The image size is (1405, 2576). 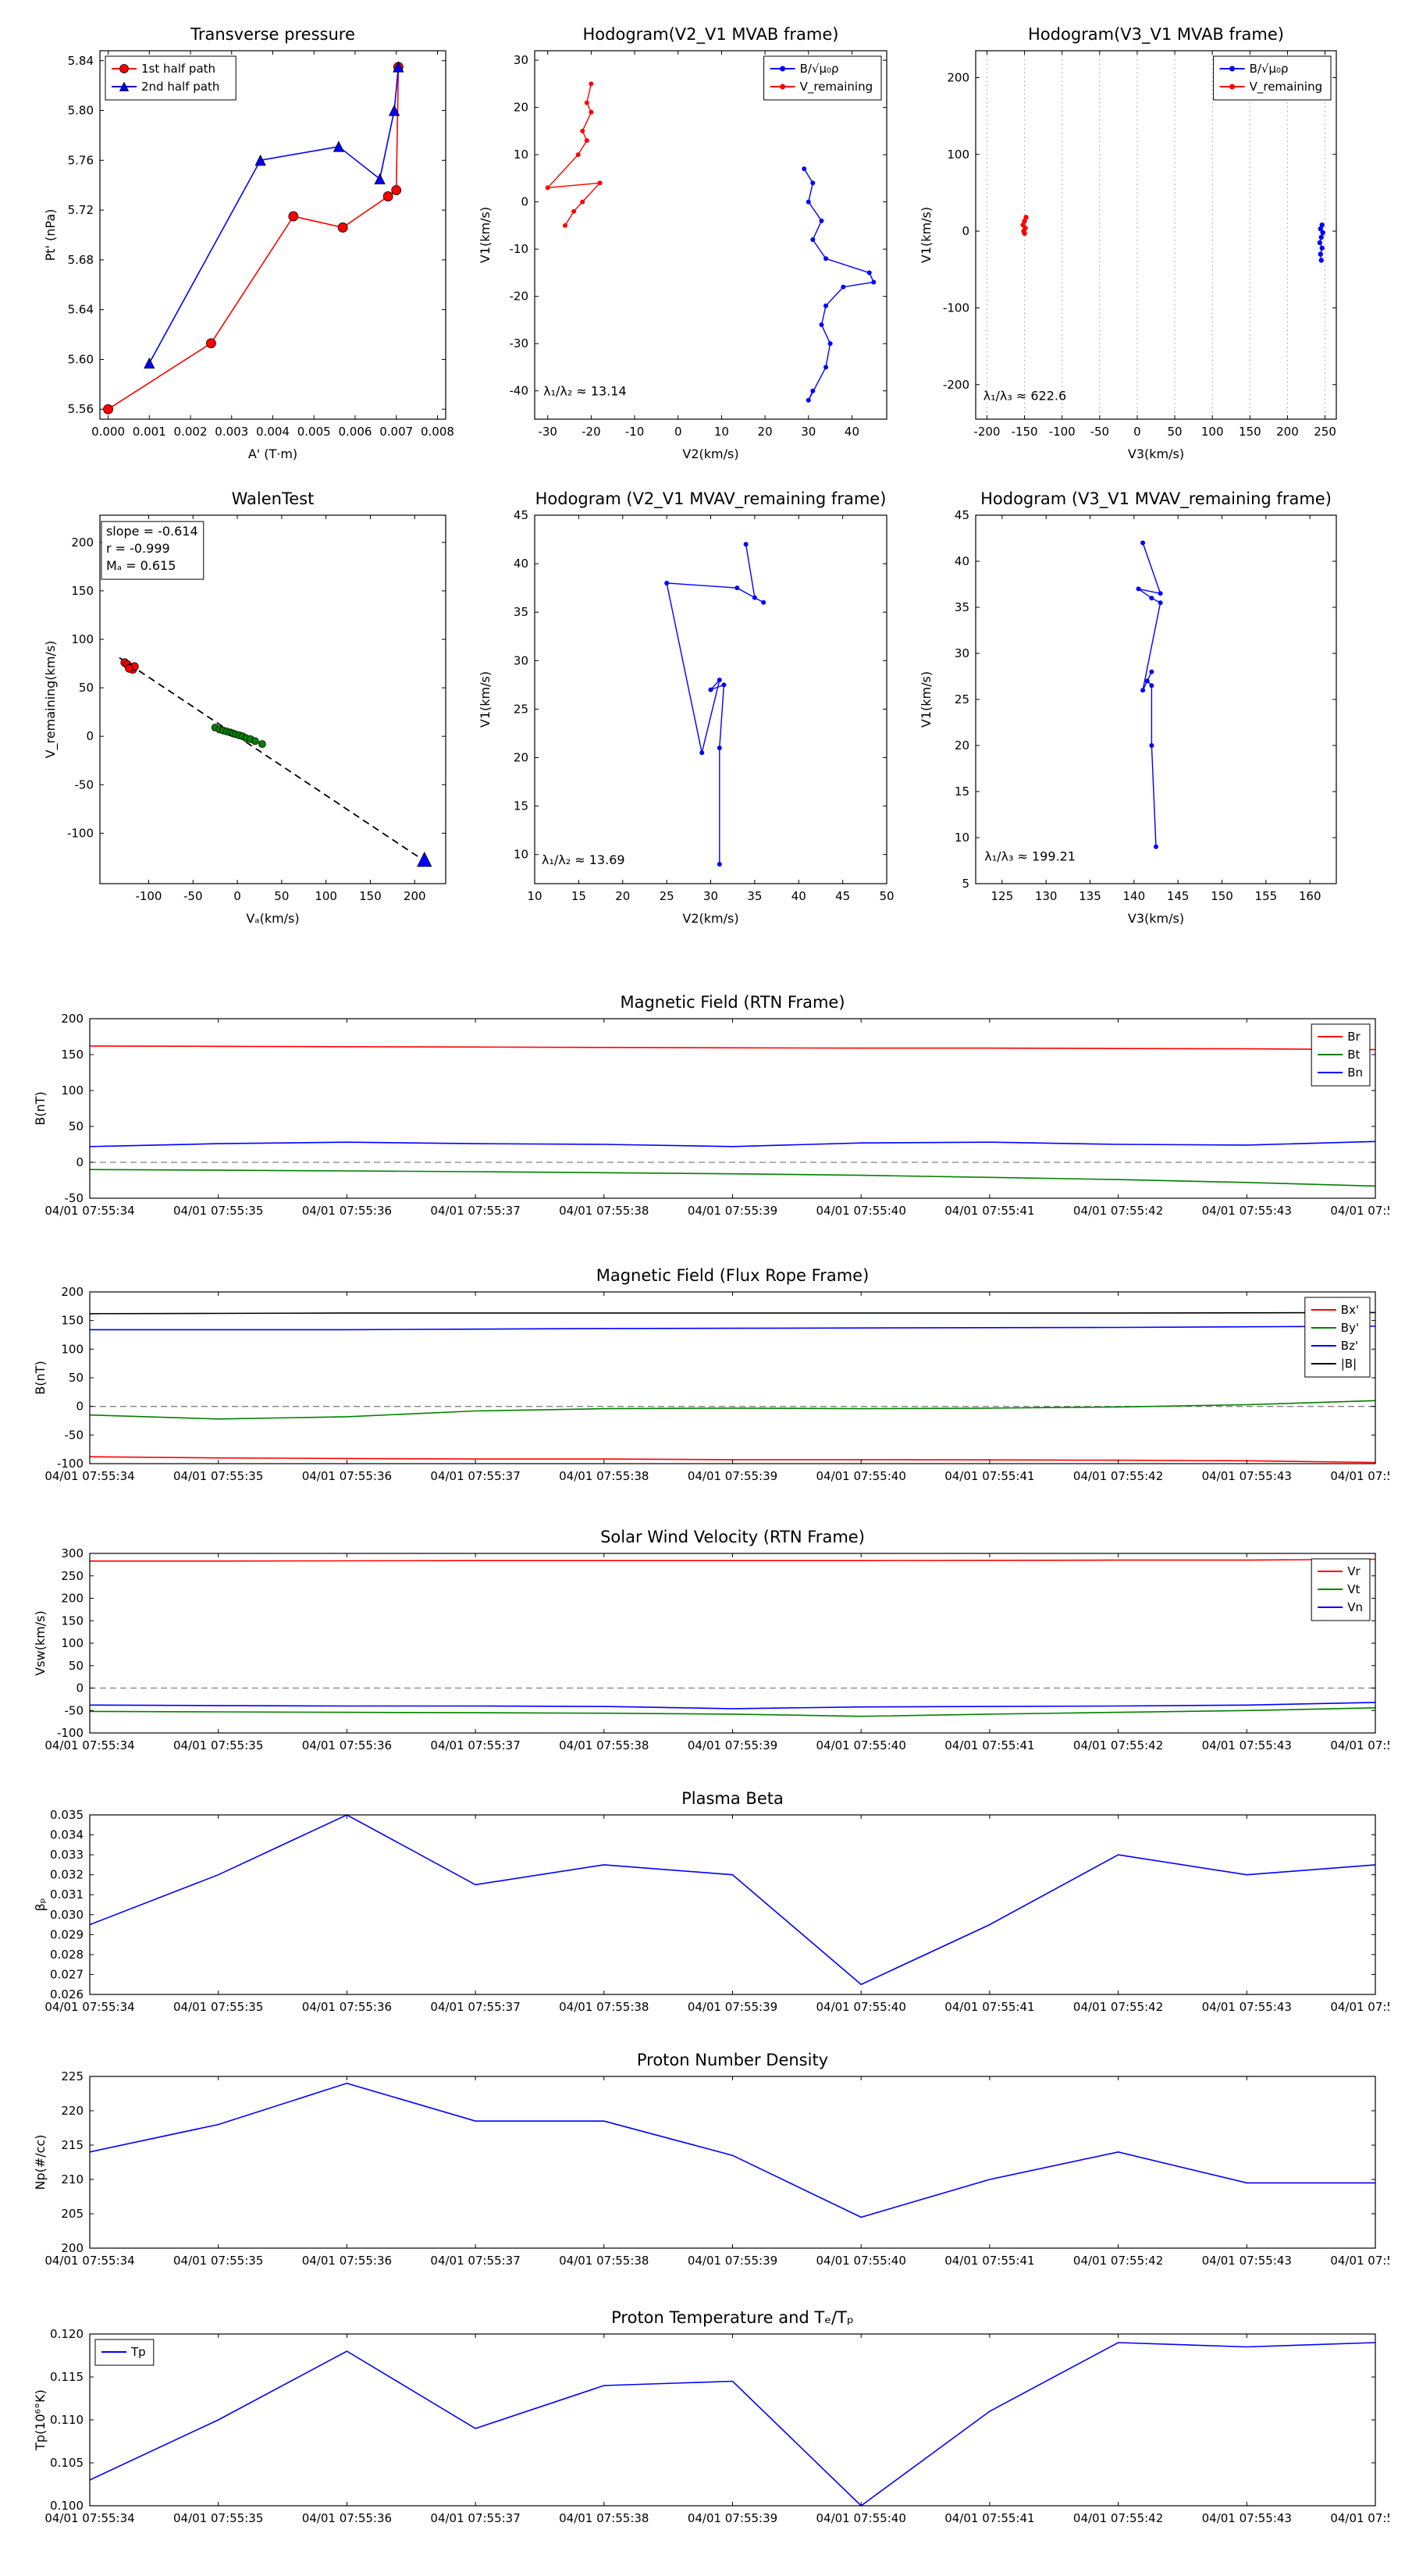 What do you see at coordinates (1350, 1346) in the screenshot?
I see `legend-label: Bz'` at bounding box center [1350, 1346].